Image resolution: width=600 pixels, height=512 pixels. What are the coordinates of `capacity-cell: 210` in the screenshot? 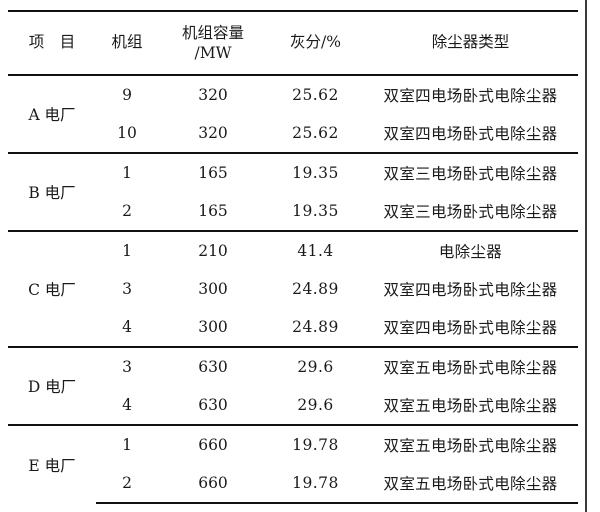 It's located at (213, 250).